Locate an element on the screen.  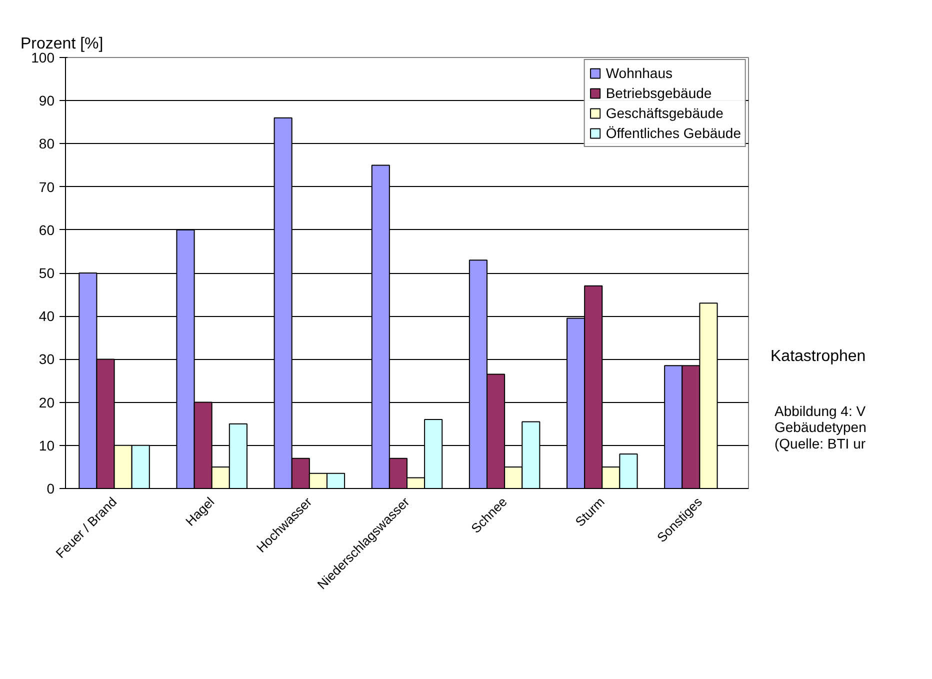
legend-label: Wohnhaus is located at coordinates (639, 73).